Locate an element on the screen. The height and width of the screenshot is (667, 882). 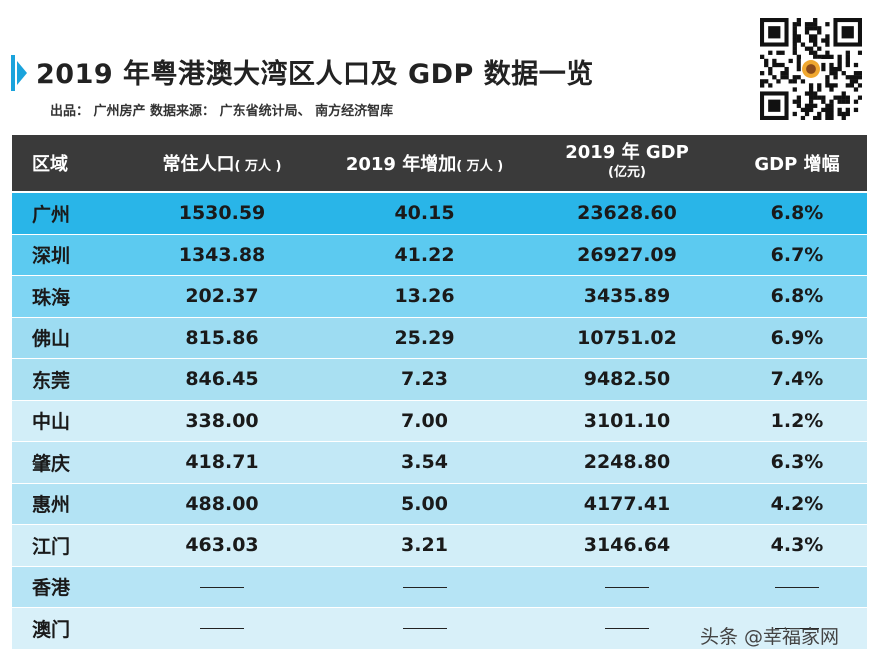
cell-increase: 3.21 is located at coordinates (424, 545).